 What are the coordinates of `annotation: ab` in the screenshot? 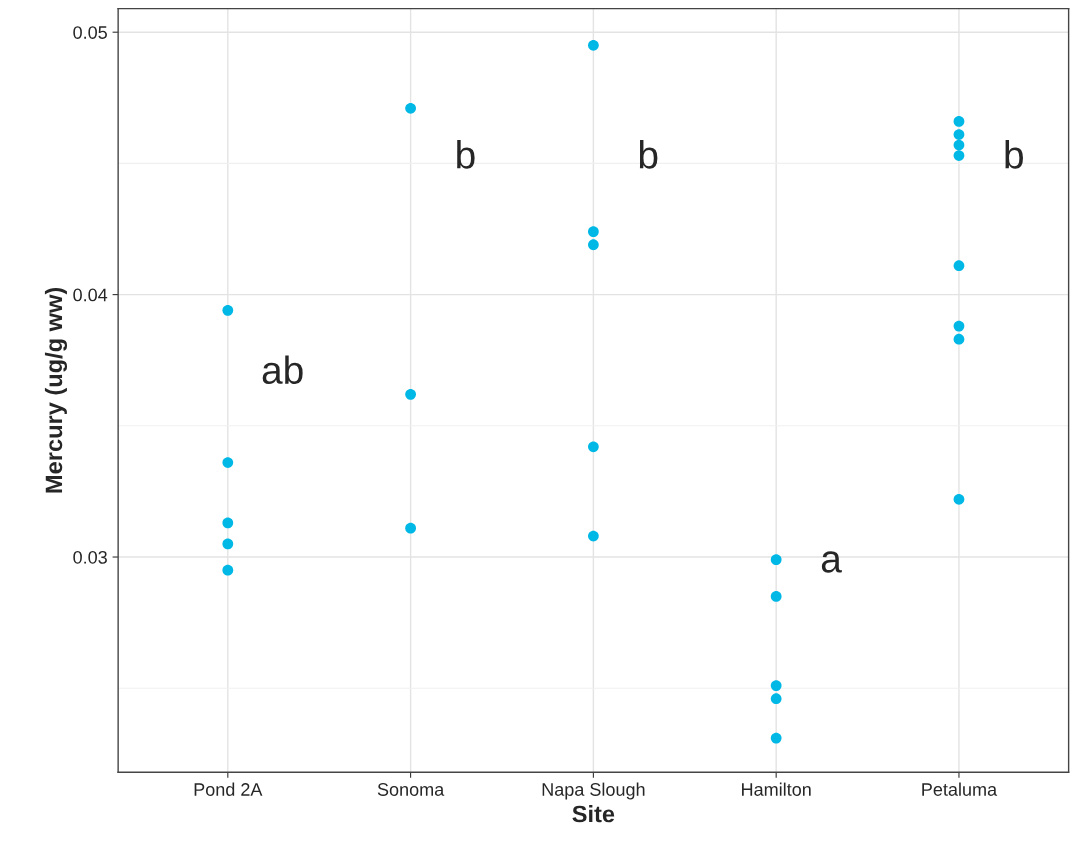 It's located at (282, 370).